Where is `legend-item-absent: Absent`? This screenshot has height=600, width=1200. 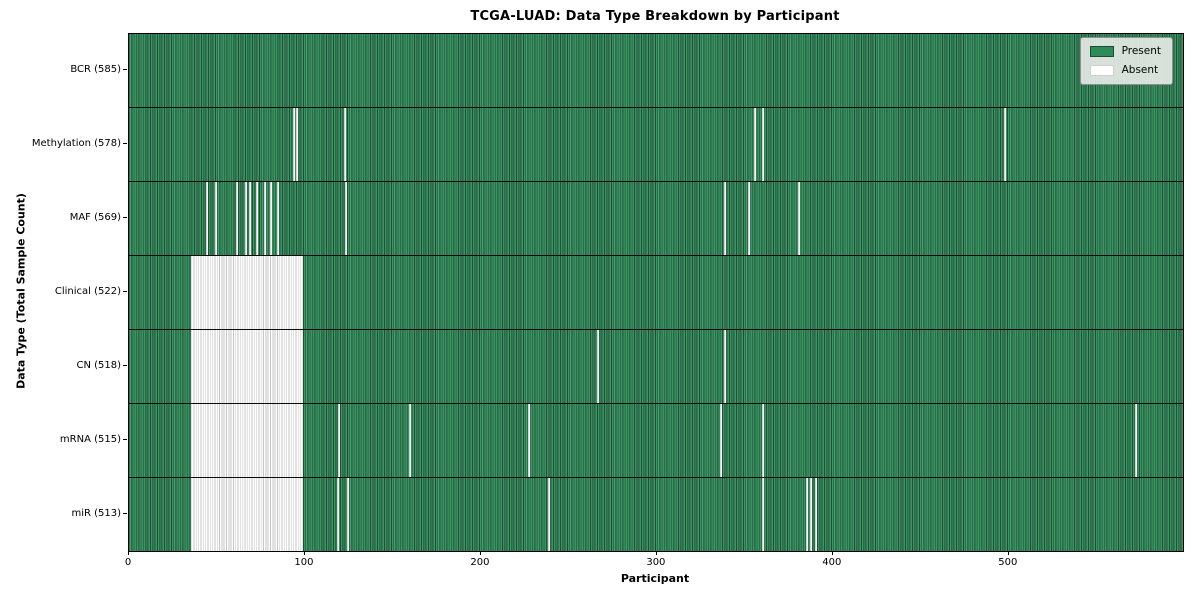 legend-item-absent: Absent is located at coordinates (1125, 70).